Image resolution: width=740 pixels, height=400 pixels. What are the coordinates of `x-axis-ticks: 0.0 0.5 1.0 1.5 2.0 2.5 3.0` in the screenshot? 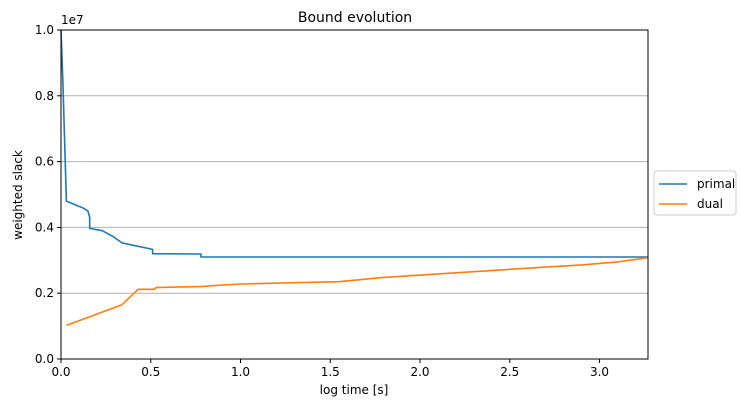 It's located at (330, 369).